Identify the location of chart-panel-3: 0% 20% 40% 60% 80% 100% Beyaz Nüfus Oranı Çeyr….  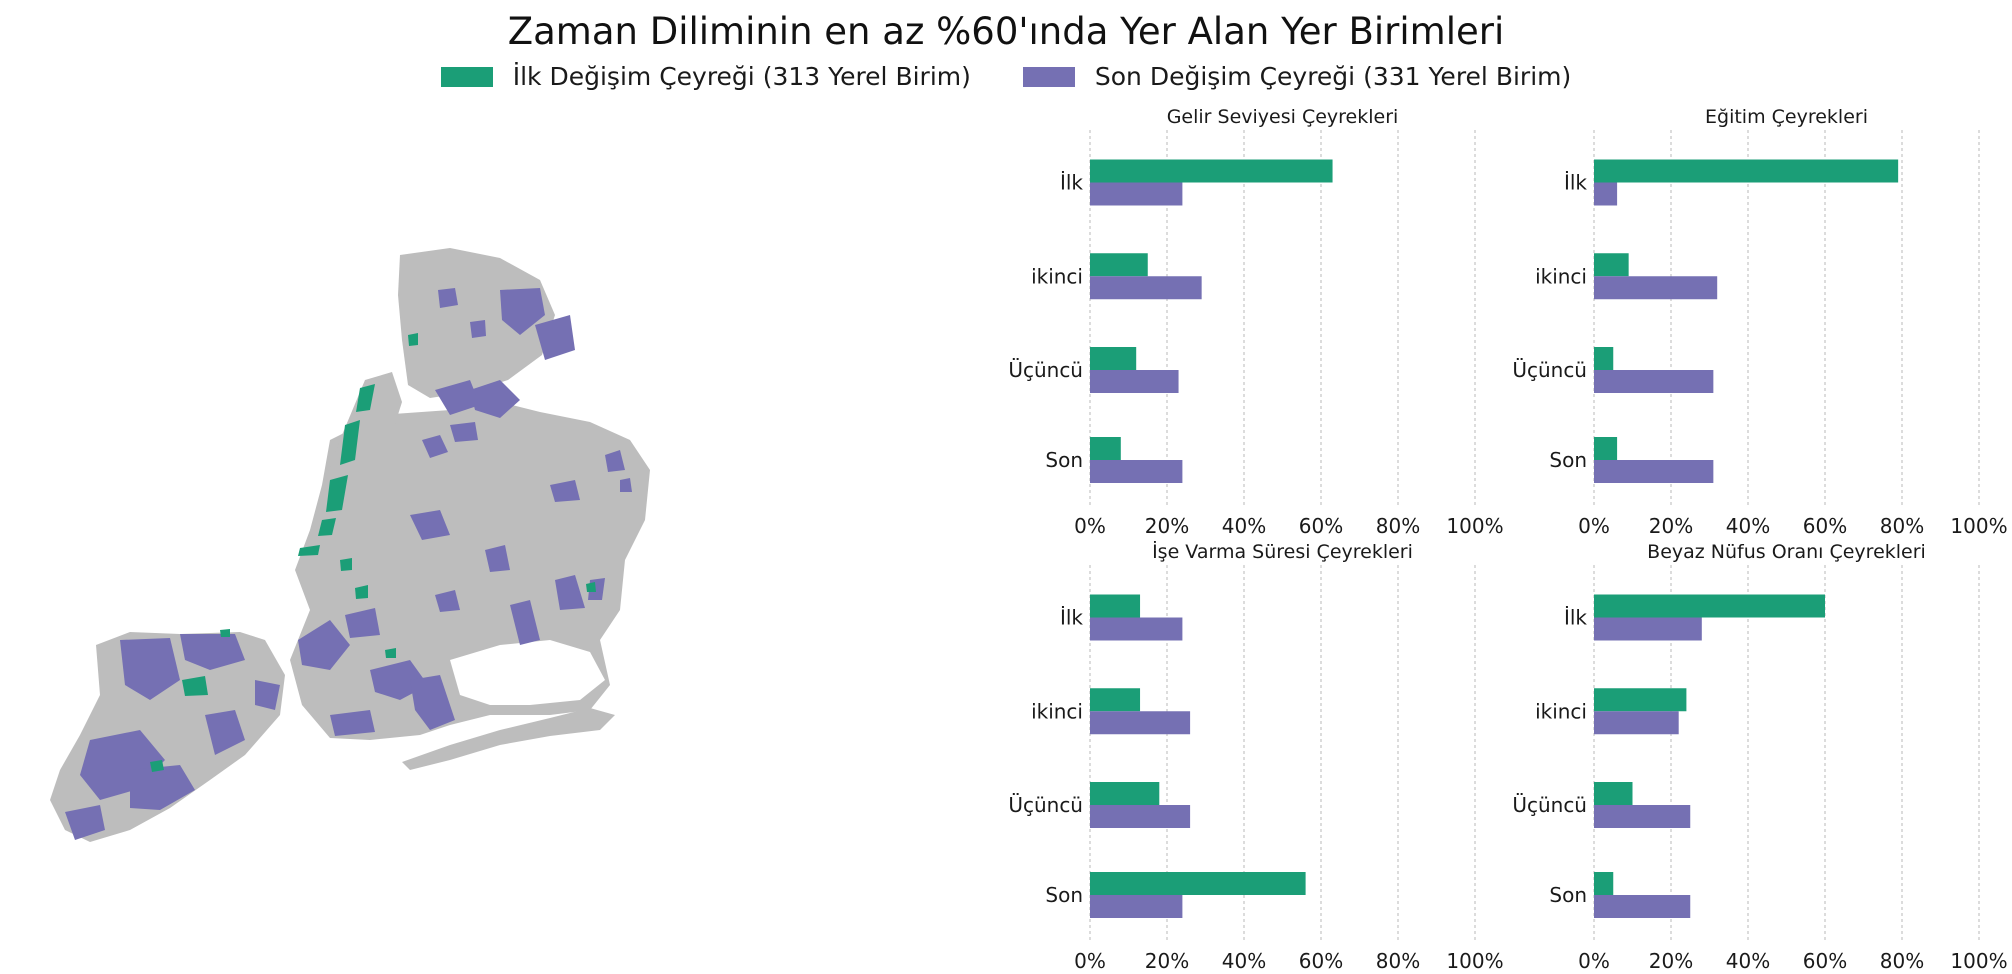
(1759, 757).